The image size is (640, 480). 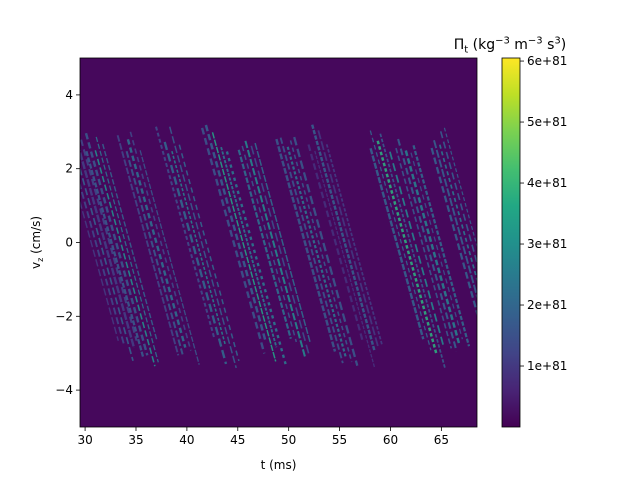 What do you see at coordinates (135, 440) in the screenshot?
I see `x-tick-label: 35` at bounding box center [135, 440].